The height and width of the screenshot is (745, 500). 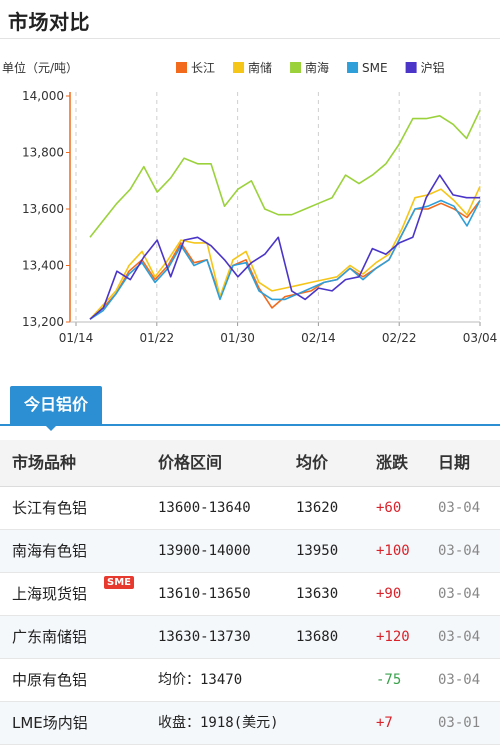 I want to click on table-row: LME场内铝 收盘：1918(美元) +7 03-01, so click(x=250, y=723).